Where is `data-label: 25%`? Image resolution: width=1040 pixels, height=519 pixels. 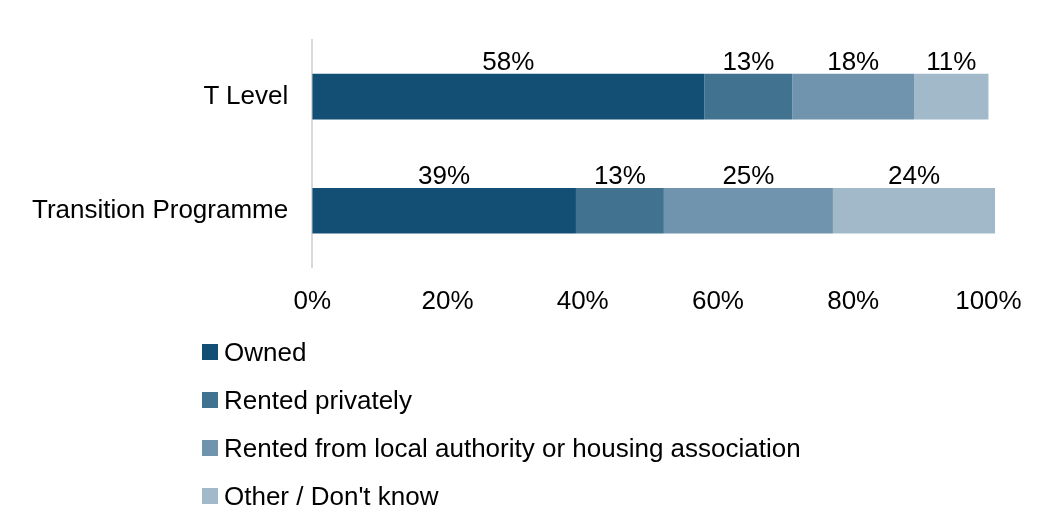 data-label: 25% is located at coordinates (748, 175).